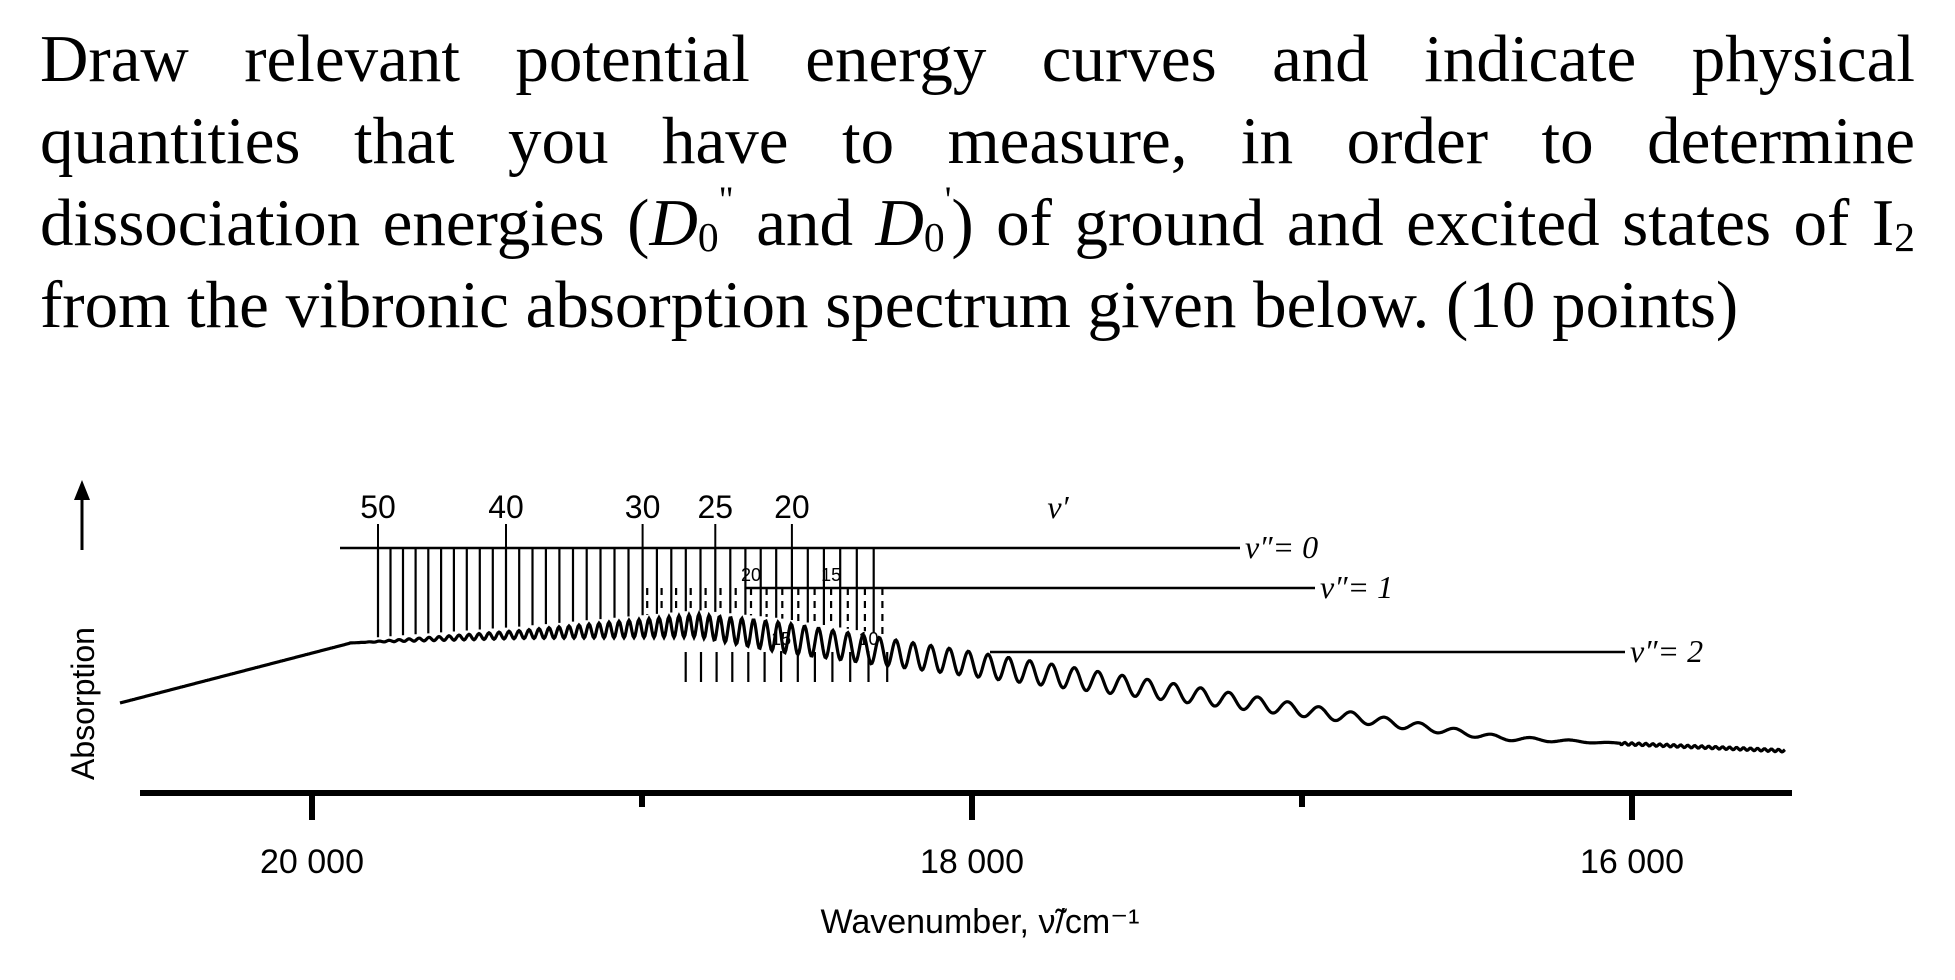  What do you see at coordinates (804, 223) in the screenshot?
I see `and-text: and` at bounding box center [804, 223].